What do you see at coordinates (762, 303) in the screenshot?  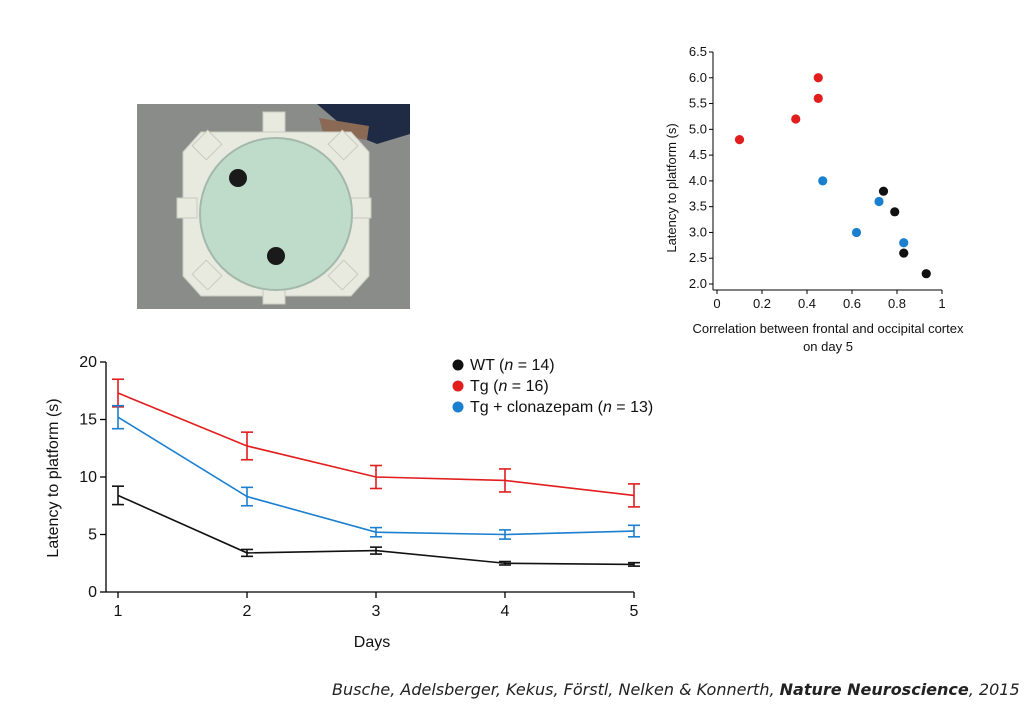 I see `scatter-x-tick-label: 0.2` at bounding box center [762, 303].